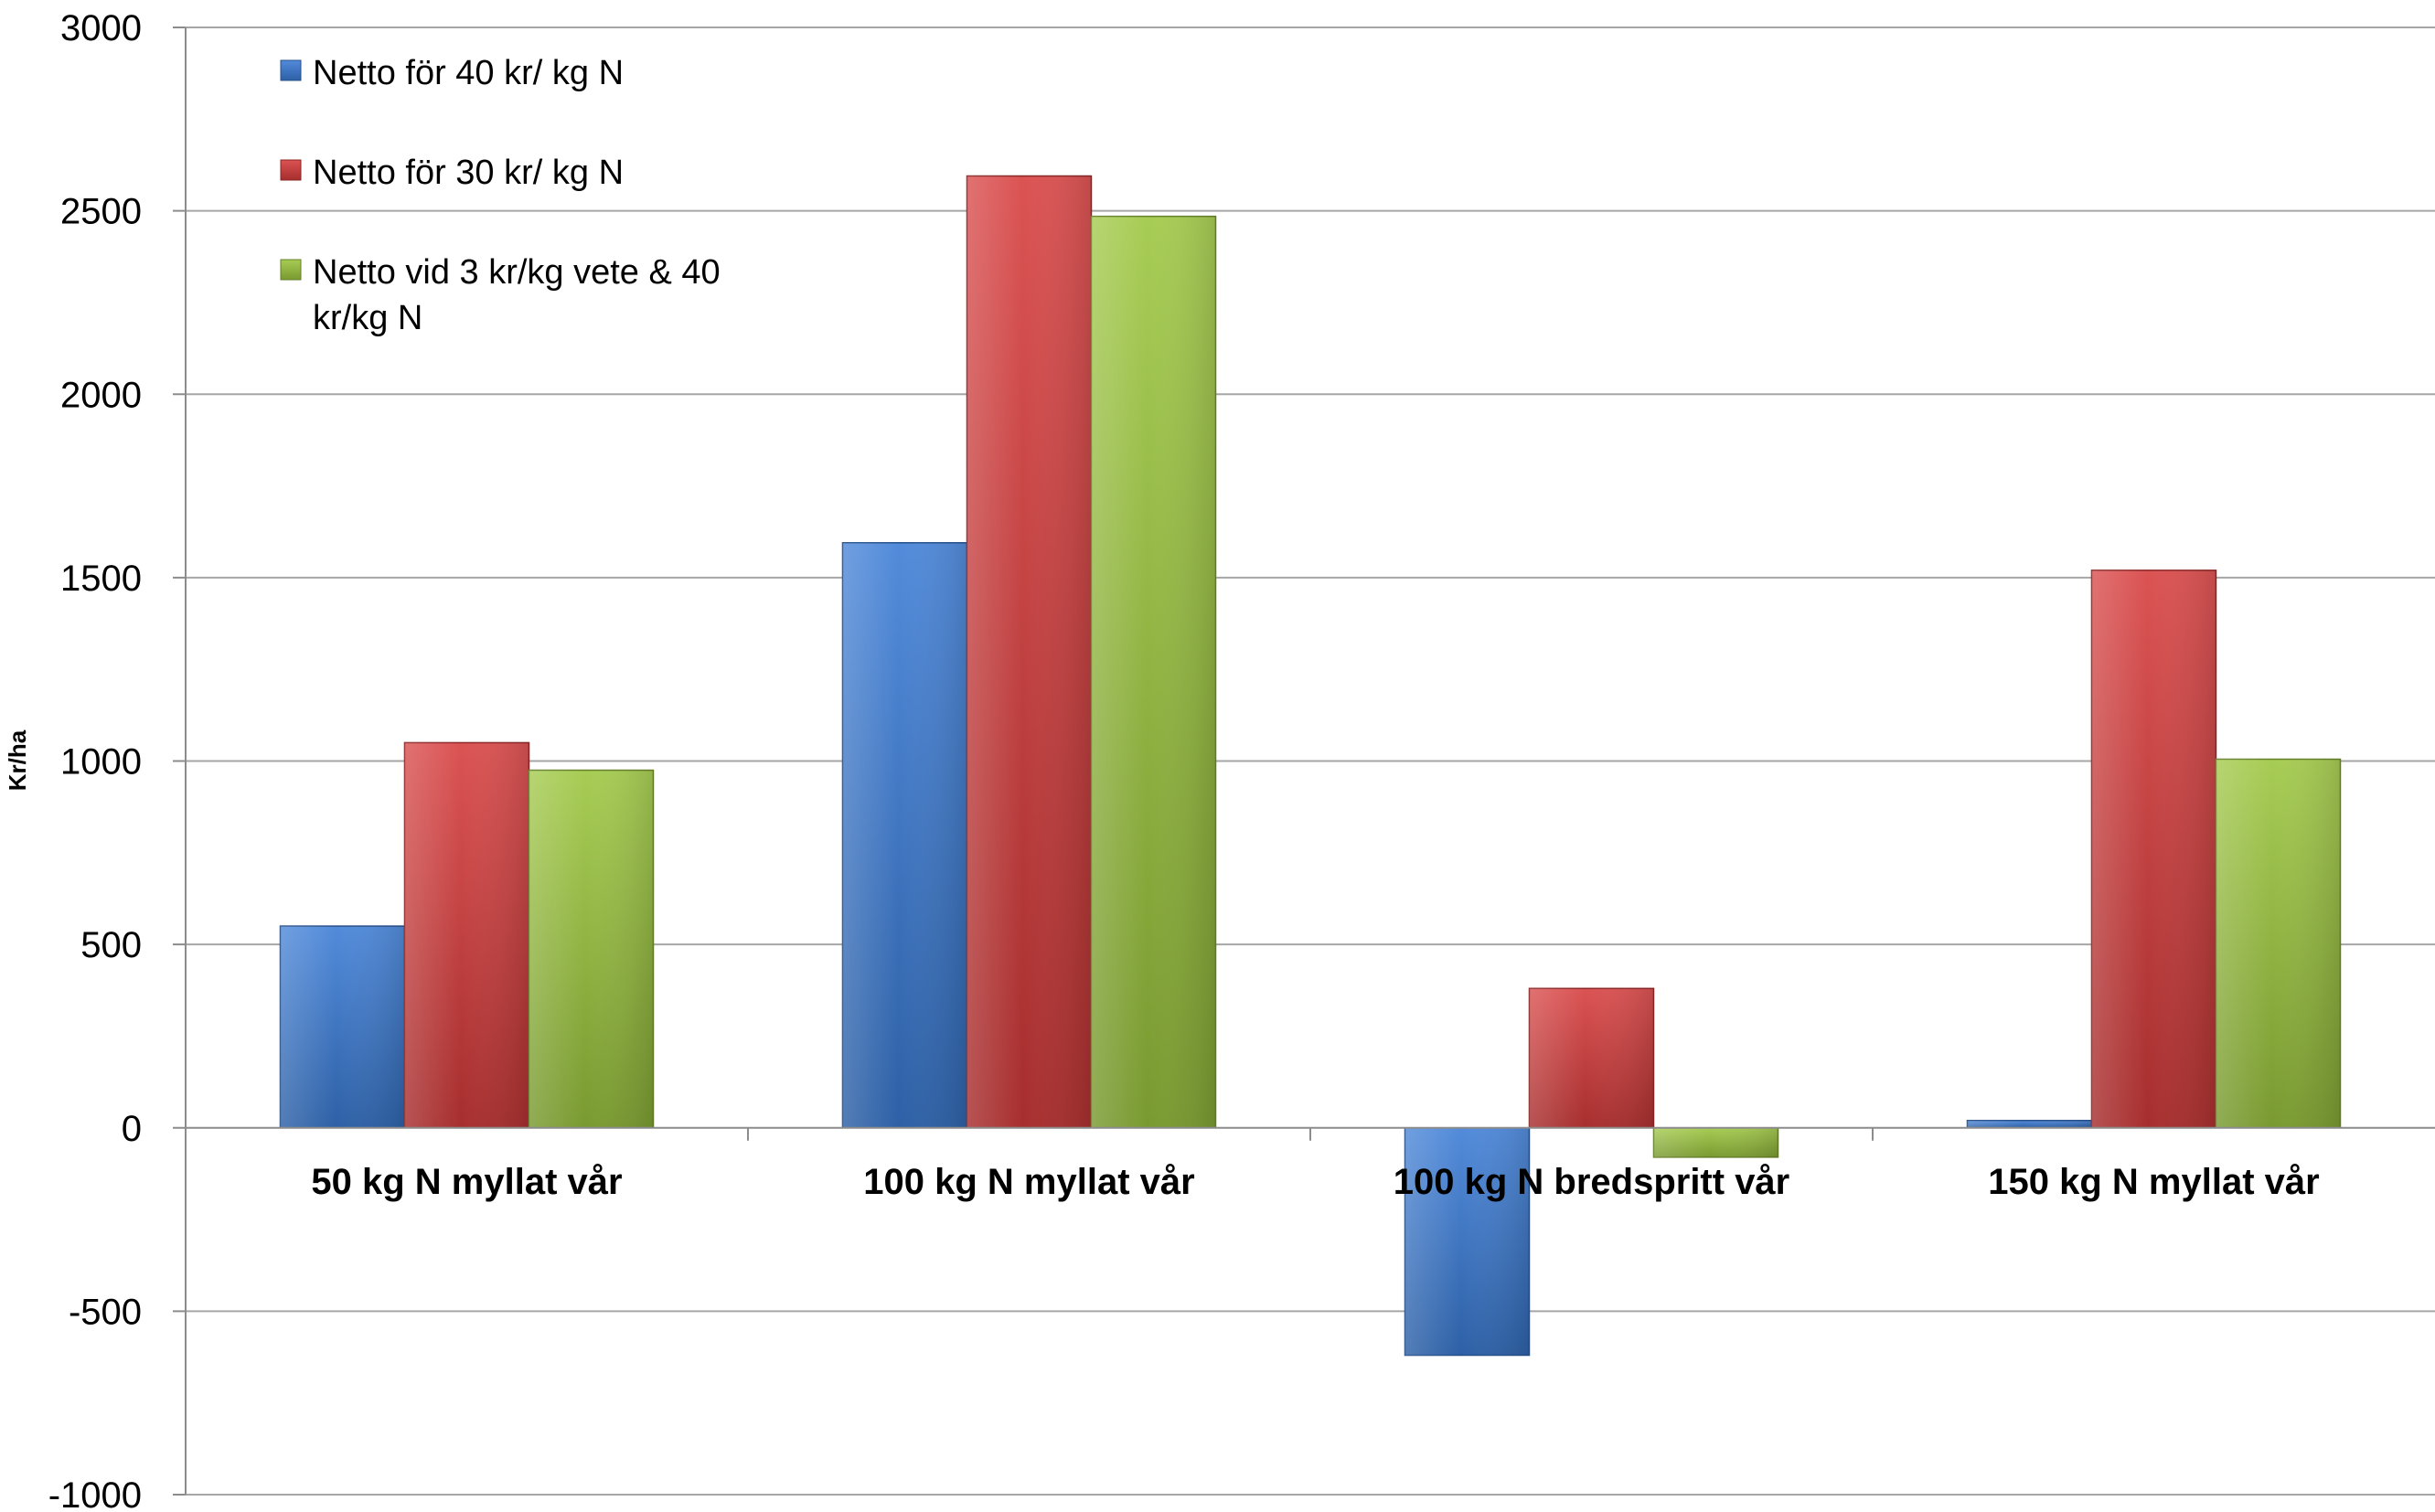 Image resolution: width=2435 pixels, height=1512 pixels. I want to click on category-label: 100 kg N bredspritt vår, so click(1592, 1182).